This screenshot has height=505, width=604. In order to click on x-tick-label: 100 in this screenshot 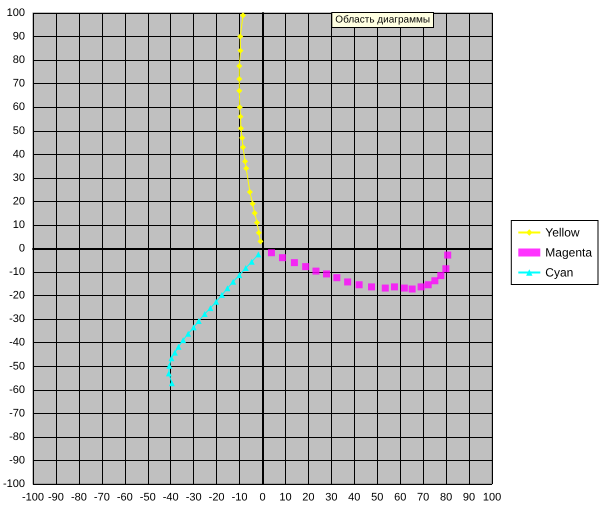, I will do `click(492, 498)`.